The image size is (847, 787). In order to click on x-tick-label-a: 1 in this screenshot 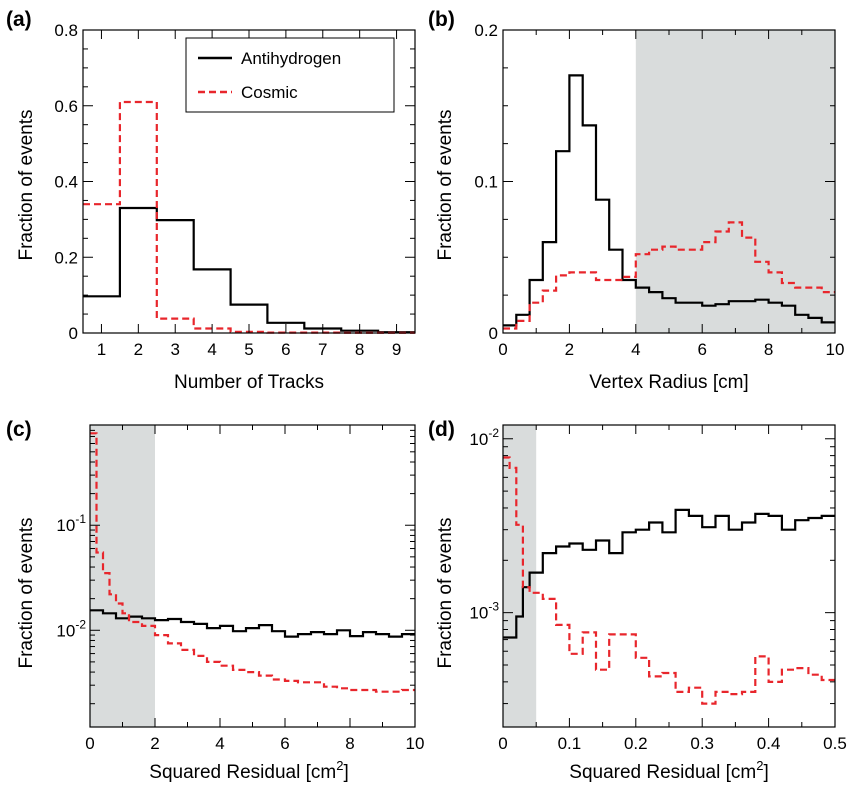, I will do `click(101, 349)`.